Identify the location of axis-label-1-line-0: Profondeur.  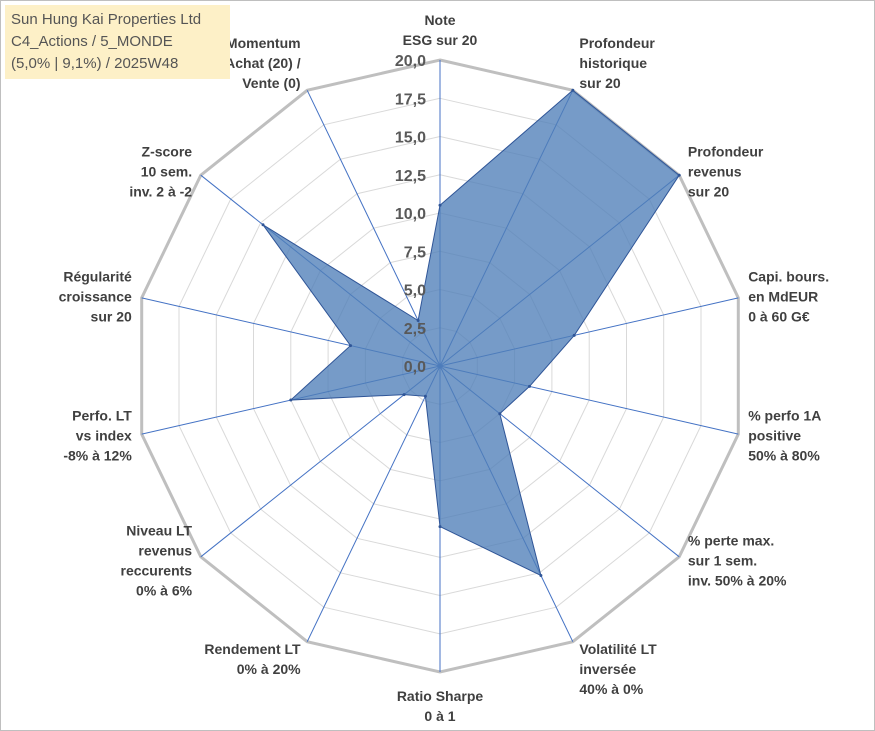
(617, 43).